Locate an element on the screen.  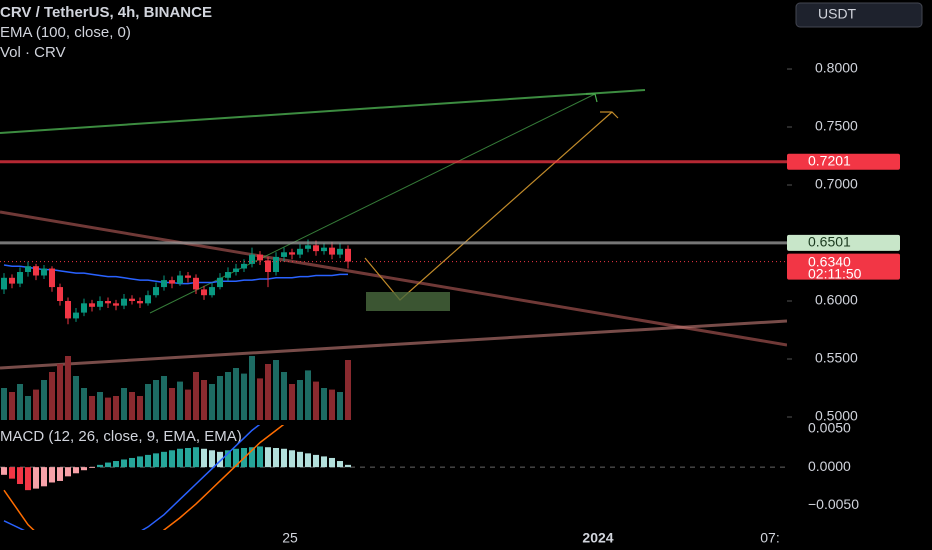
currency-button is located at coordinates (859, 15).